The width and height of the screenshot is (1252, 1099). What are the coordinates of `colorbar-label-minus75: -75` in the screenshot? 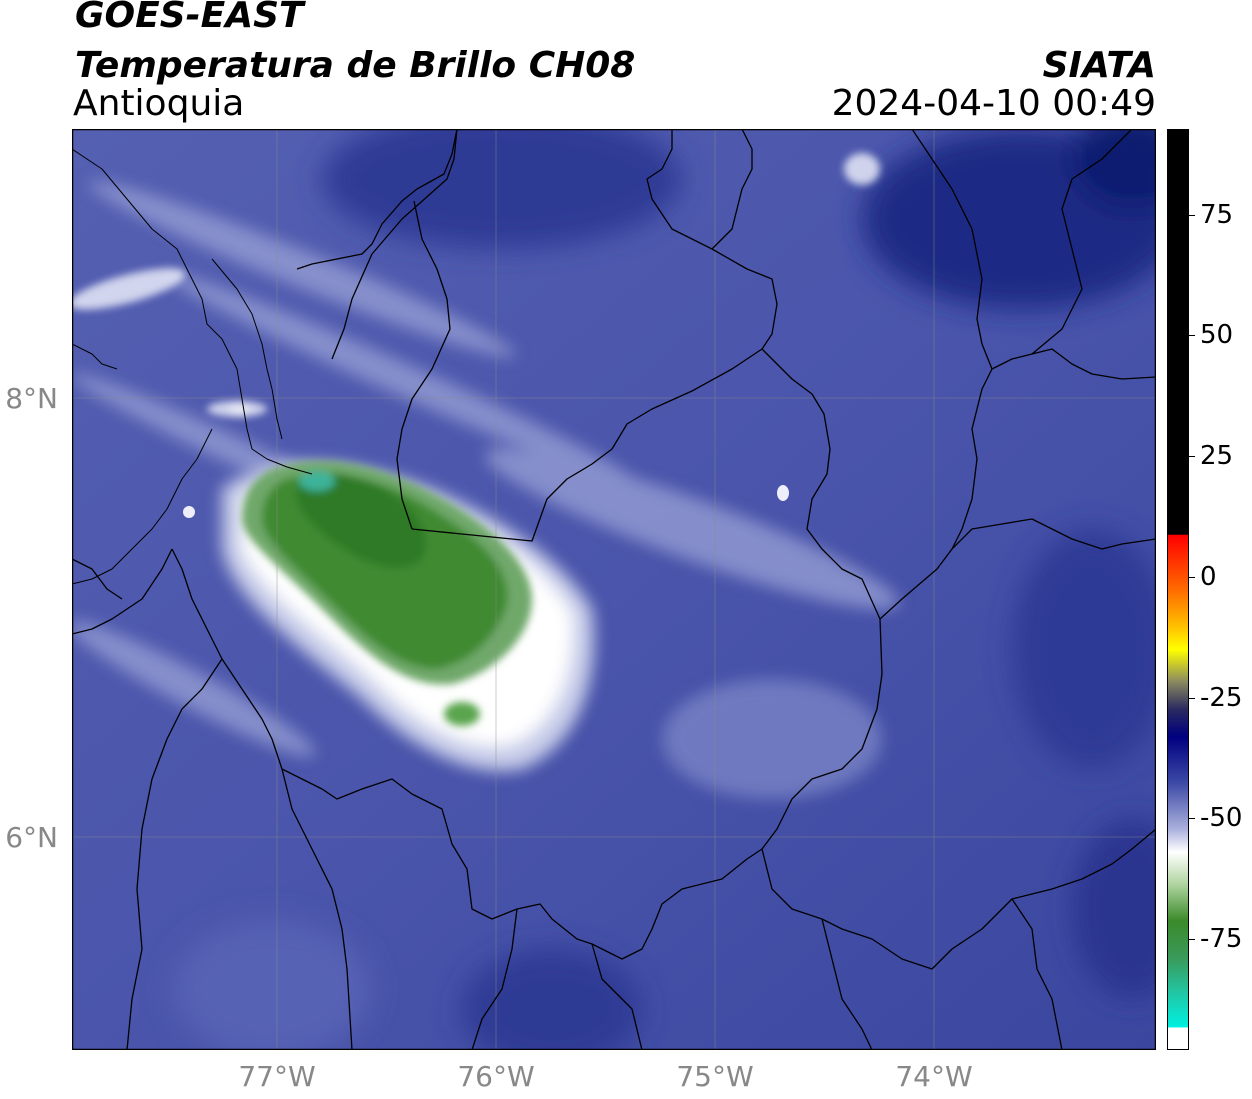 It's located at (1221, 939).